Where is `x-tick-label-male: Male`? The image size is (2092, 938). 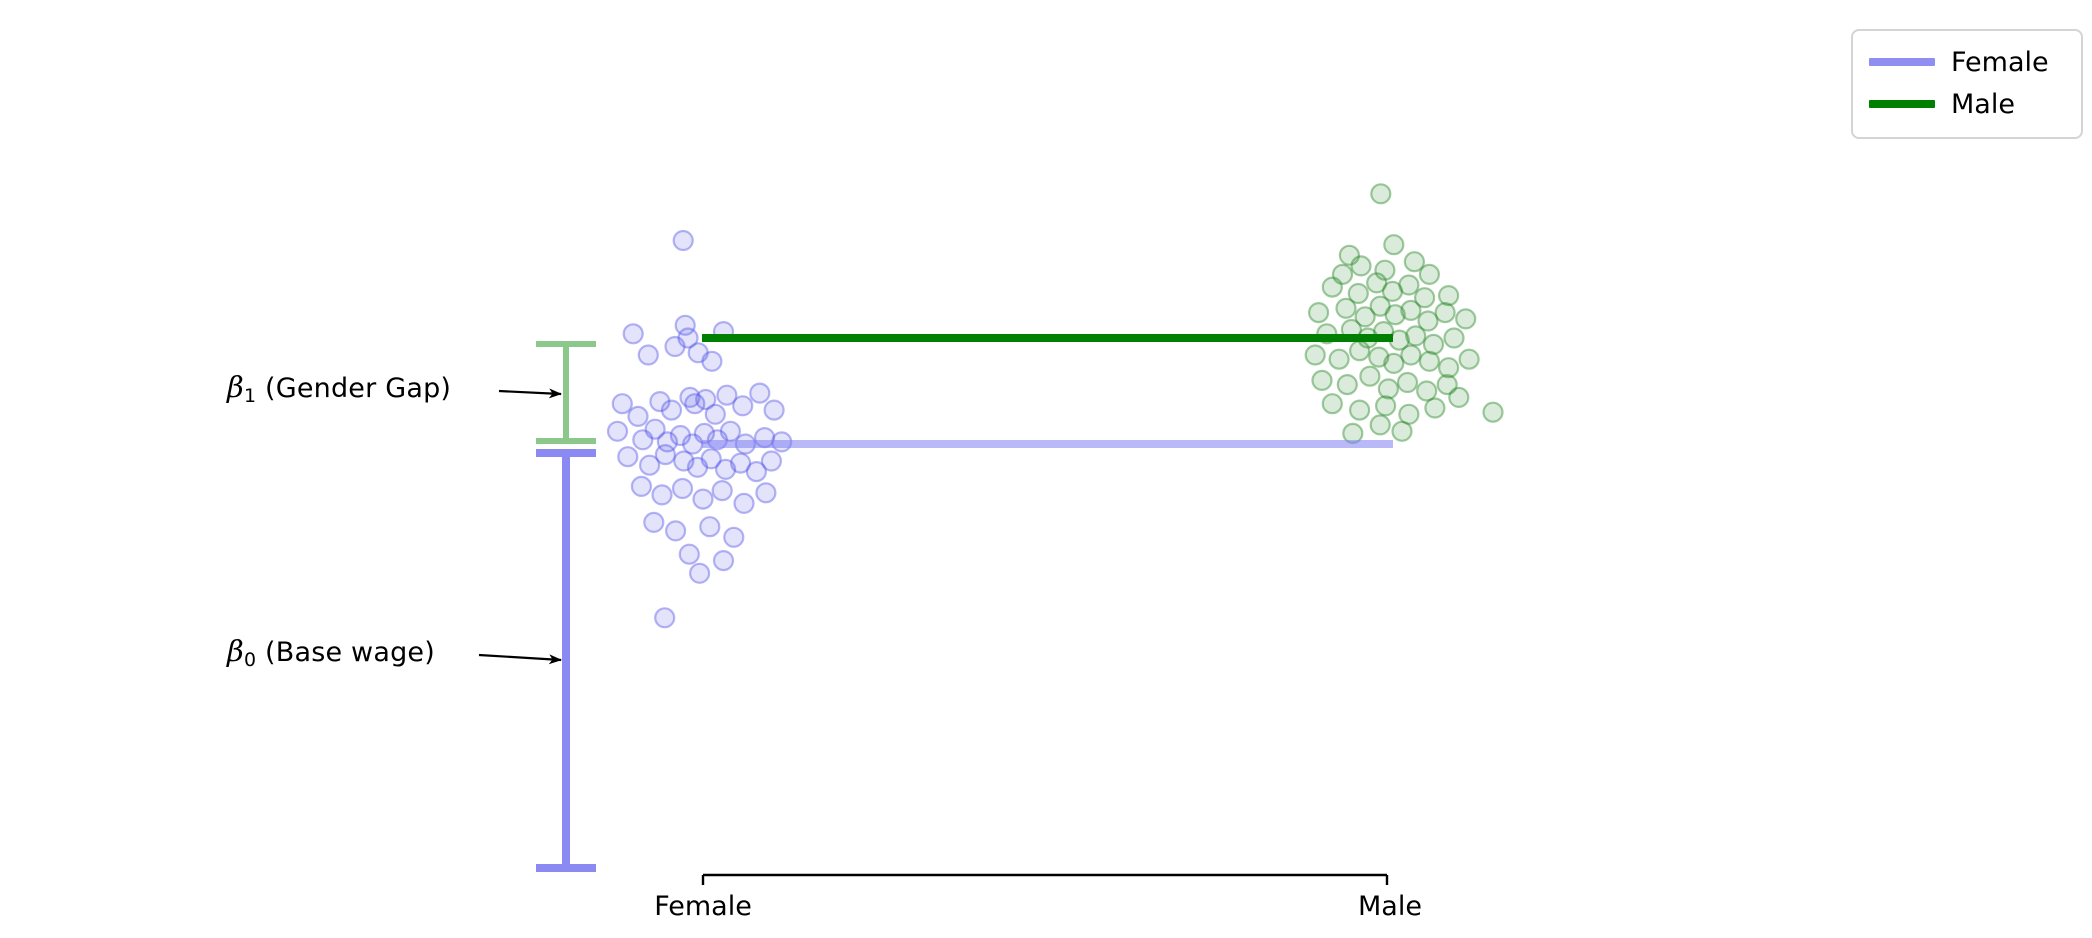 x-tick-label-male: Male is located at coordinates (1390, 906).